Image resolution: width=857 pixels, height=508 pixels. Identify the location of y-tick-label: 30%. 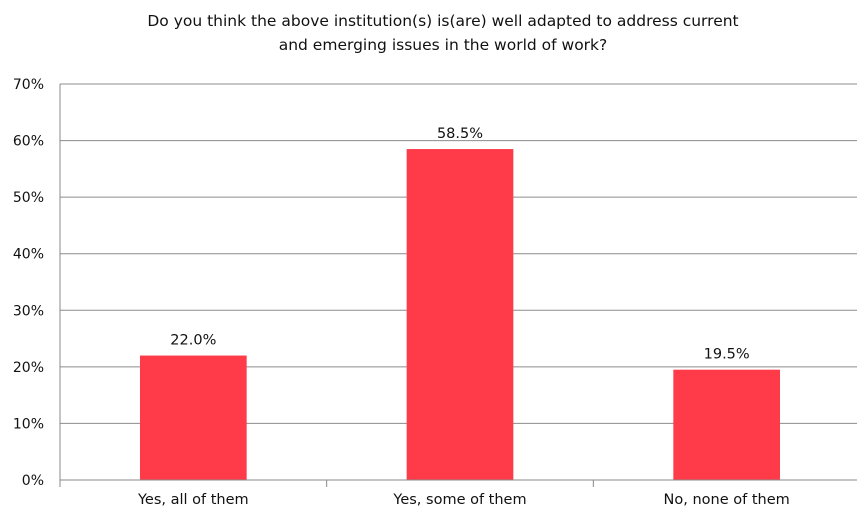
(28, 311).